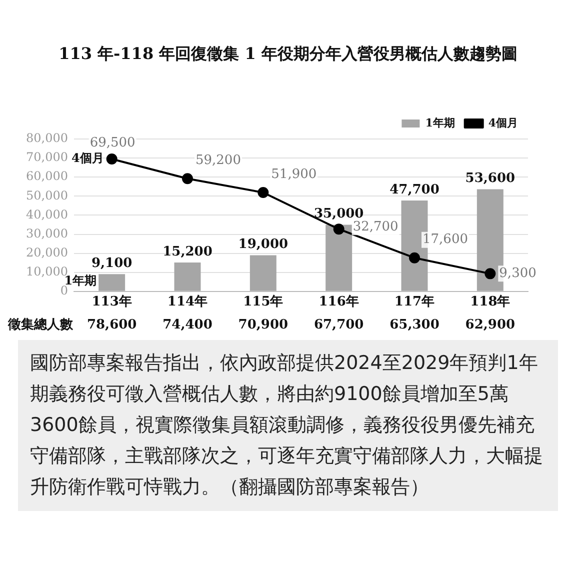  What do you see at coordinates (338, 302) in the screenshot?
I see `x-tick-label: 116年` at bounding box center [338, 302].